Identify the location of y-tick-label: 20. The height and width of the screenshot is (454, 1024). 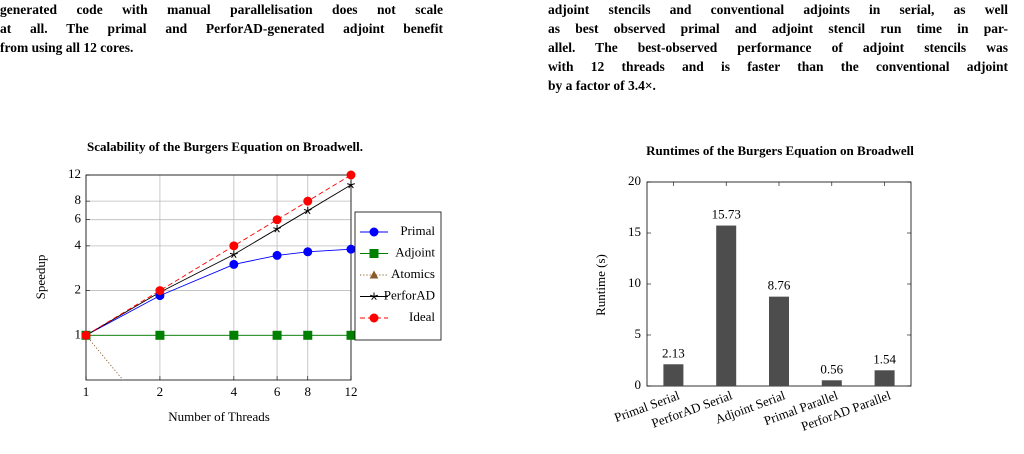
(634, 180).